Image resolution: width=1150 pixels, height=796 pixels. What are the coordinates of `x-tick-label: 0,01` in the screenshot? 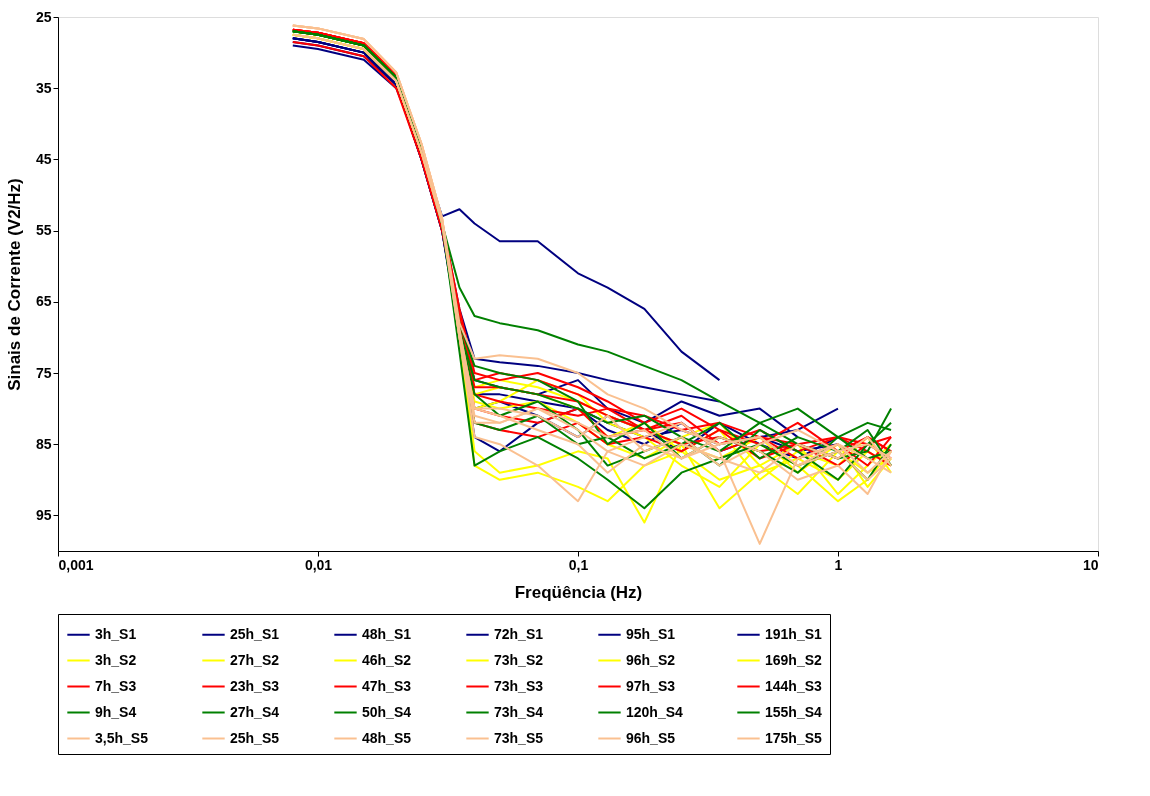 It's located at (318, 564).